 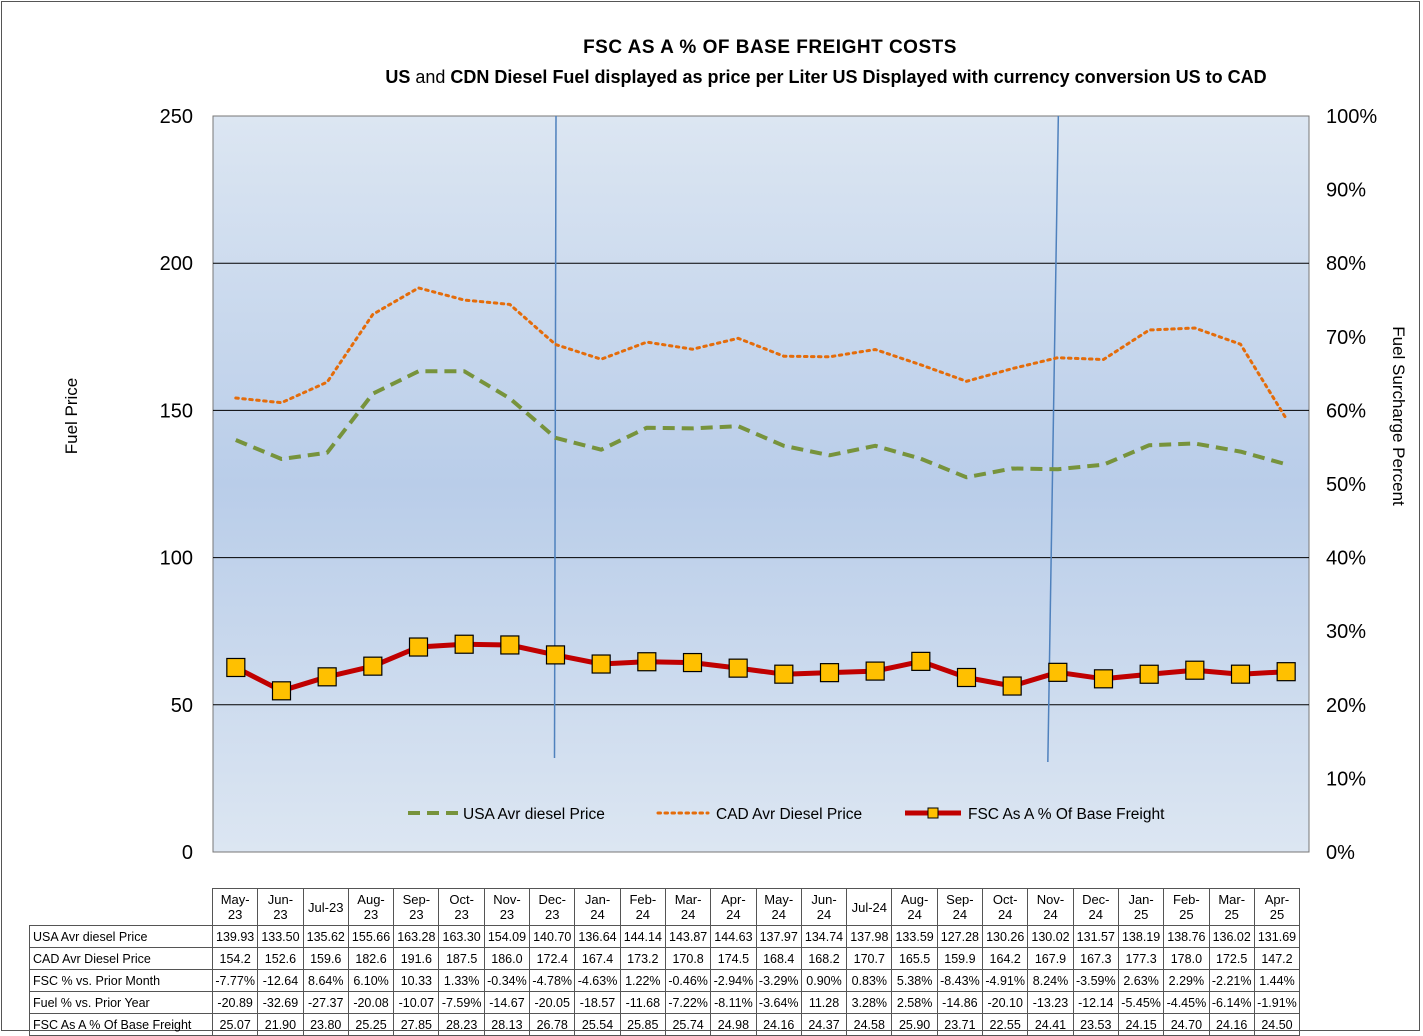 What do you see at coordinates (461, 1024) in the screenshot?
I see `table-cell: 28.23` at bounding box center [461, 1024].